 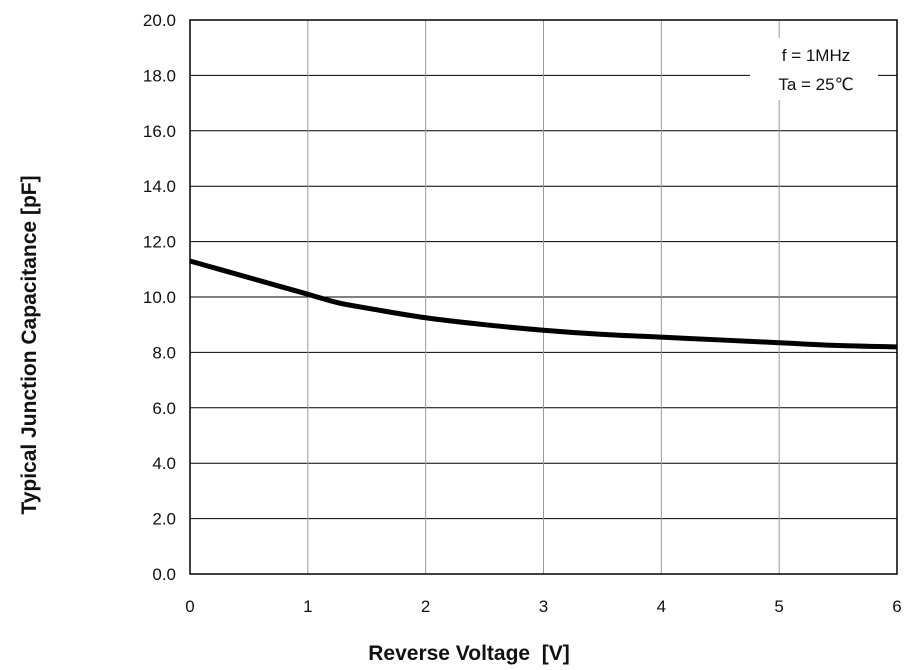 What do you see at coordinates (164, 408) in the screenshot?
I see `y-tick-label: 6.0` at bounding box center [164, 408].